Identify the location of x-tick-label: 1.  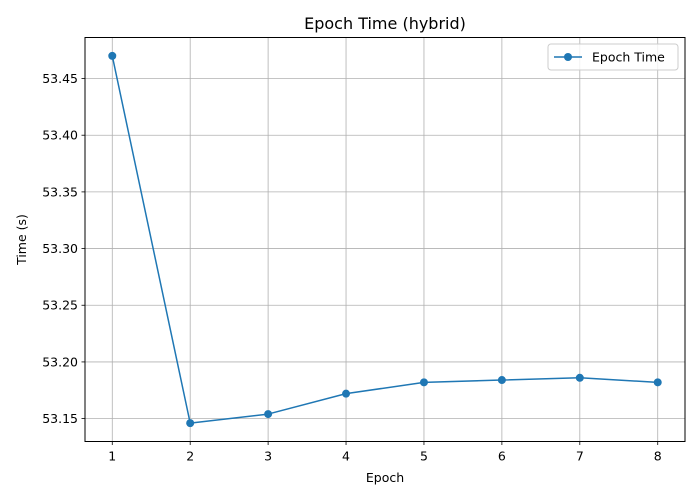
(112, 456).